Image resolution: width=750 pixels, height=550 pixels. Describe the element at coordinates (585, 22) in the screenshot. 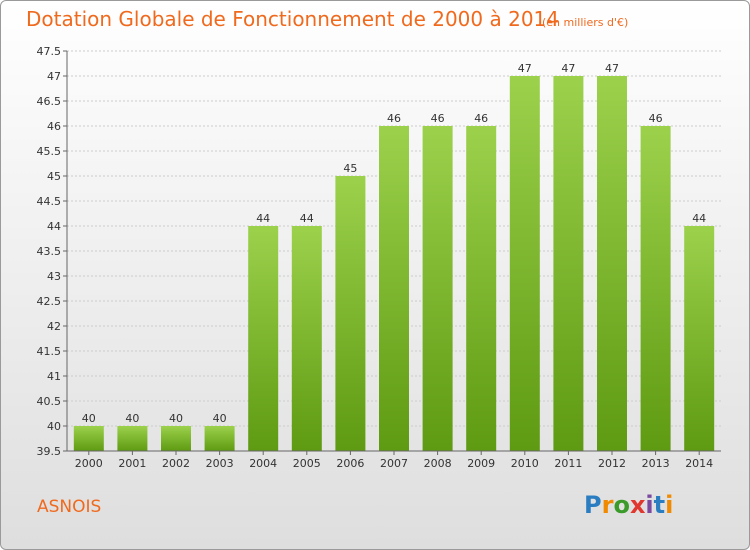

I see `chart-subtitle: (en milliers d'€)` at that location.